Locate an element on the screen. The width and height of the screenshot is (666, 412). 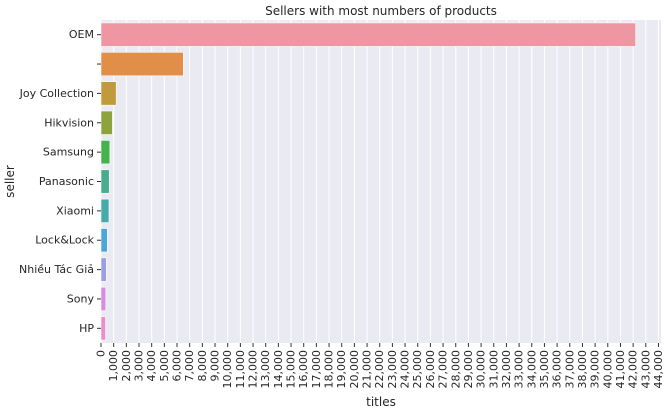
y-tick-label: OEM is located at coordinates (81, 34).